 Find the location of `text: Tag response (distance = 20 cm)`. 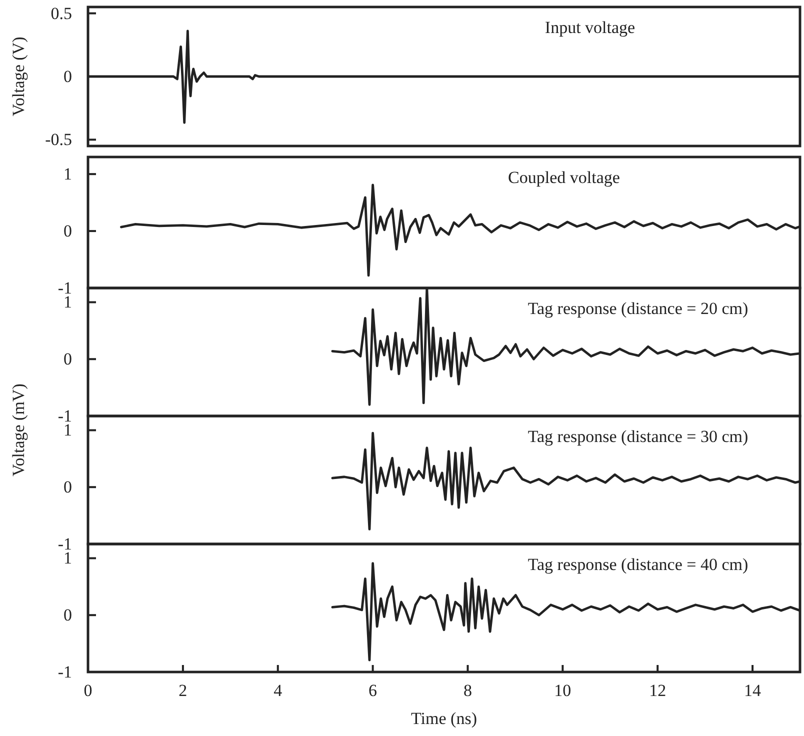

text: Tag response (distance = 20 cm) is located at coordinates (638, 308).